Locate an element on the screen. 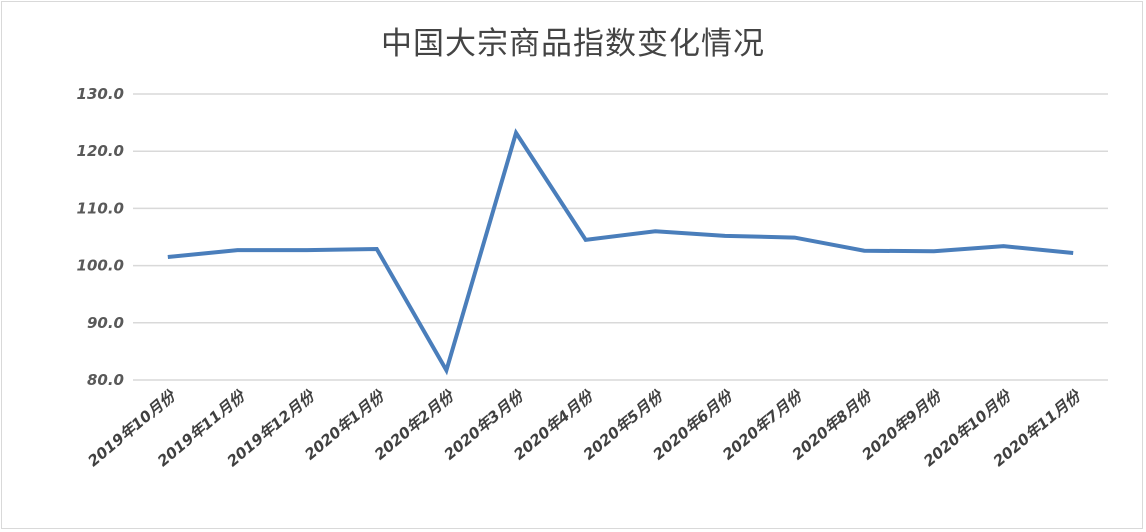  y-tick-label: 110.0 is located at coordinates (100, 208).